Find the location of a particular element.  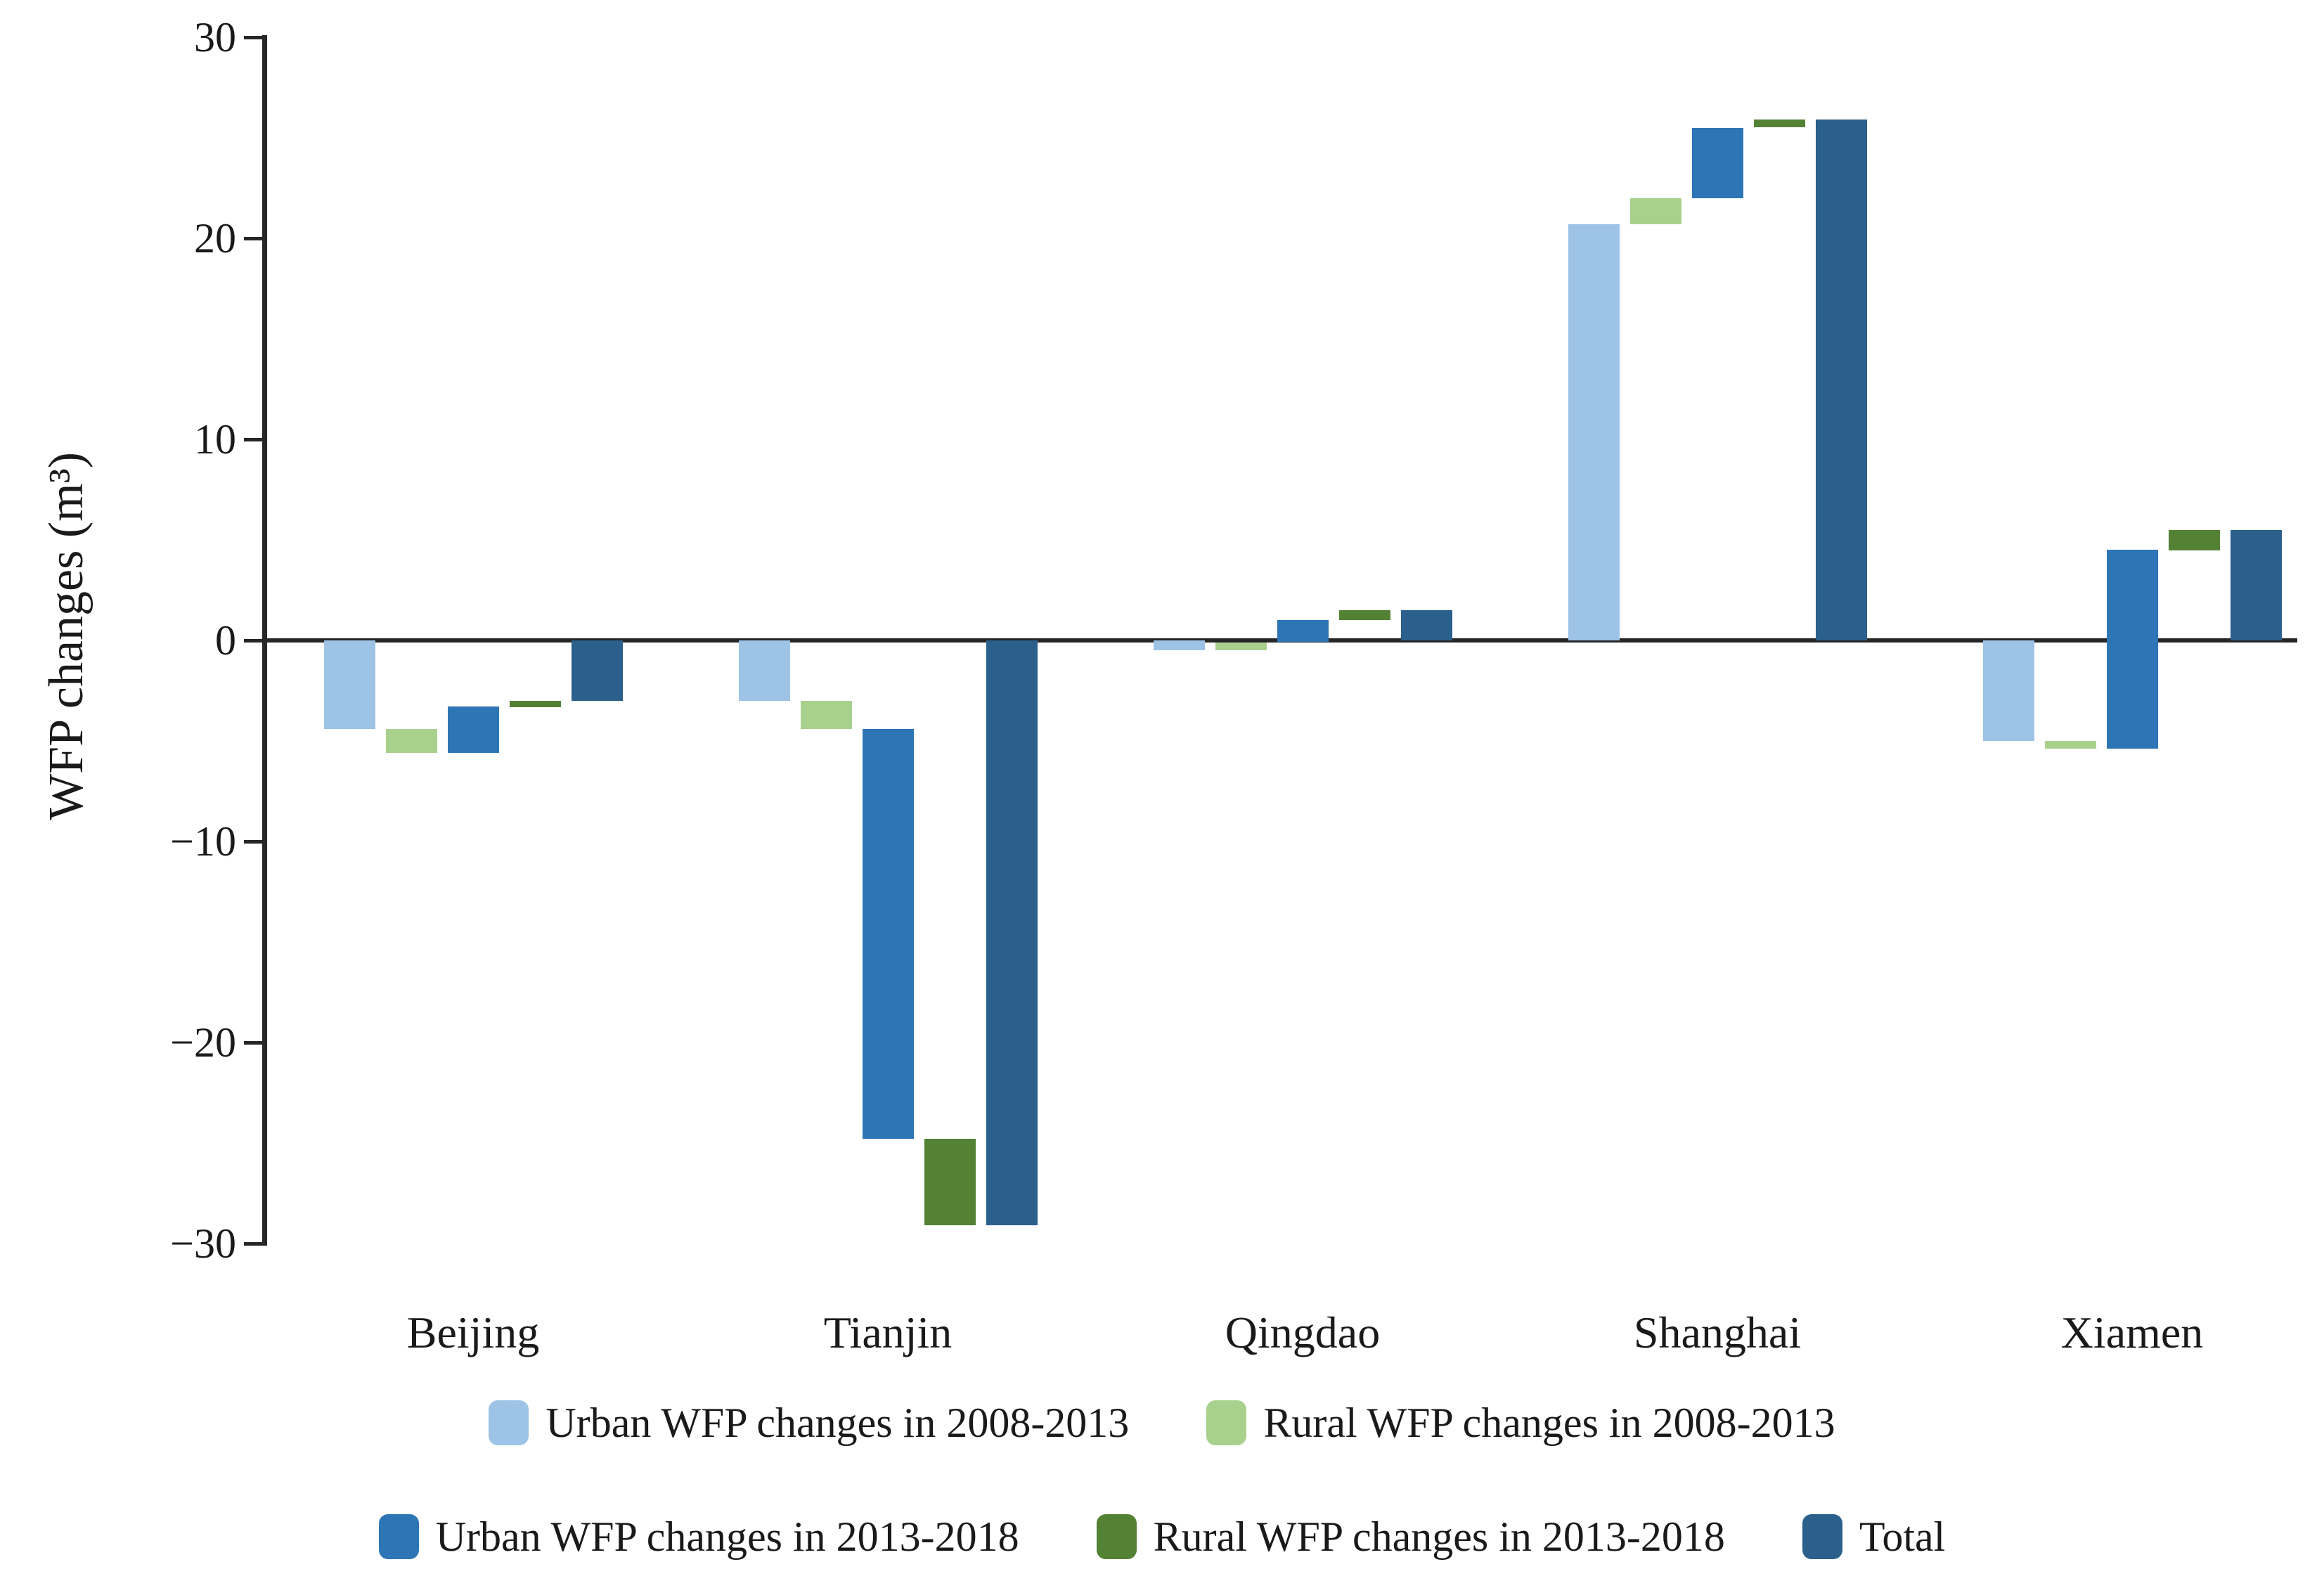

y-tick-label: 20 is located at coordinates (215, 238).